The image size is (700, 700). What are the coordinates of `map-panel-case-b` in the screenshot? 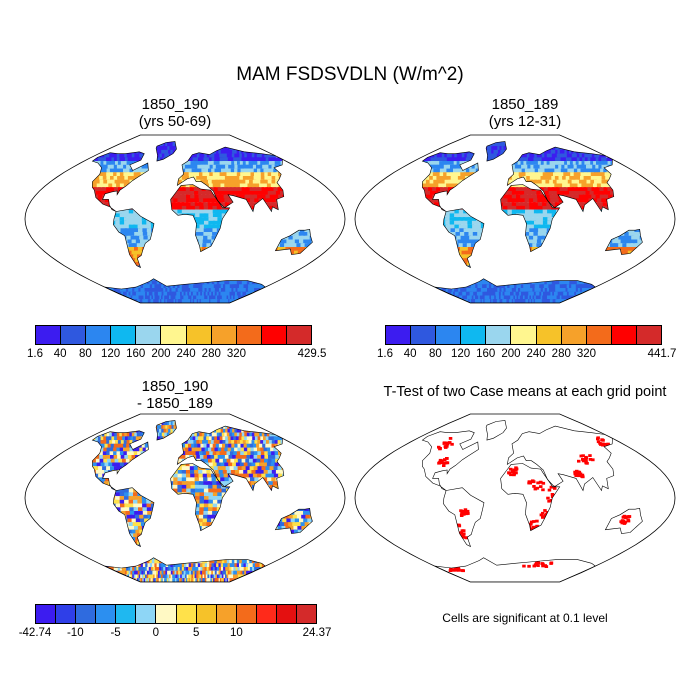 It's located at (515, 219).